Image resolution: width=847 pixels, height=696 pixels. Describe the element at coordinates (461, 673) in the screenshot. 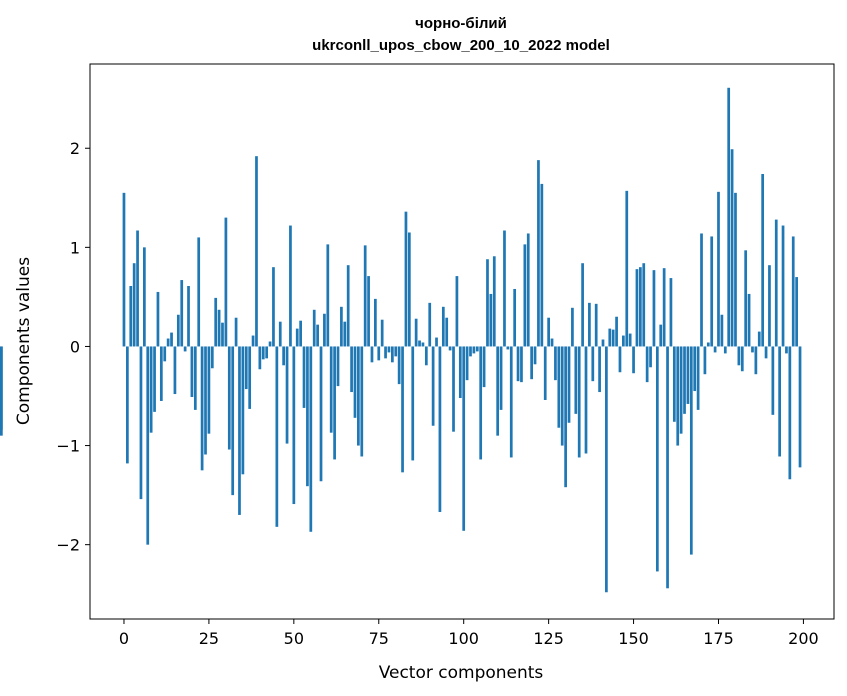

I see `x-axis-label: Vector components` at that location.